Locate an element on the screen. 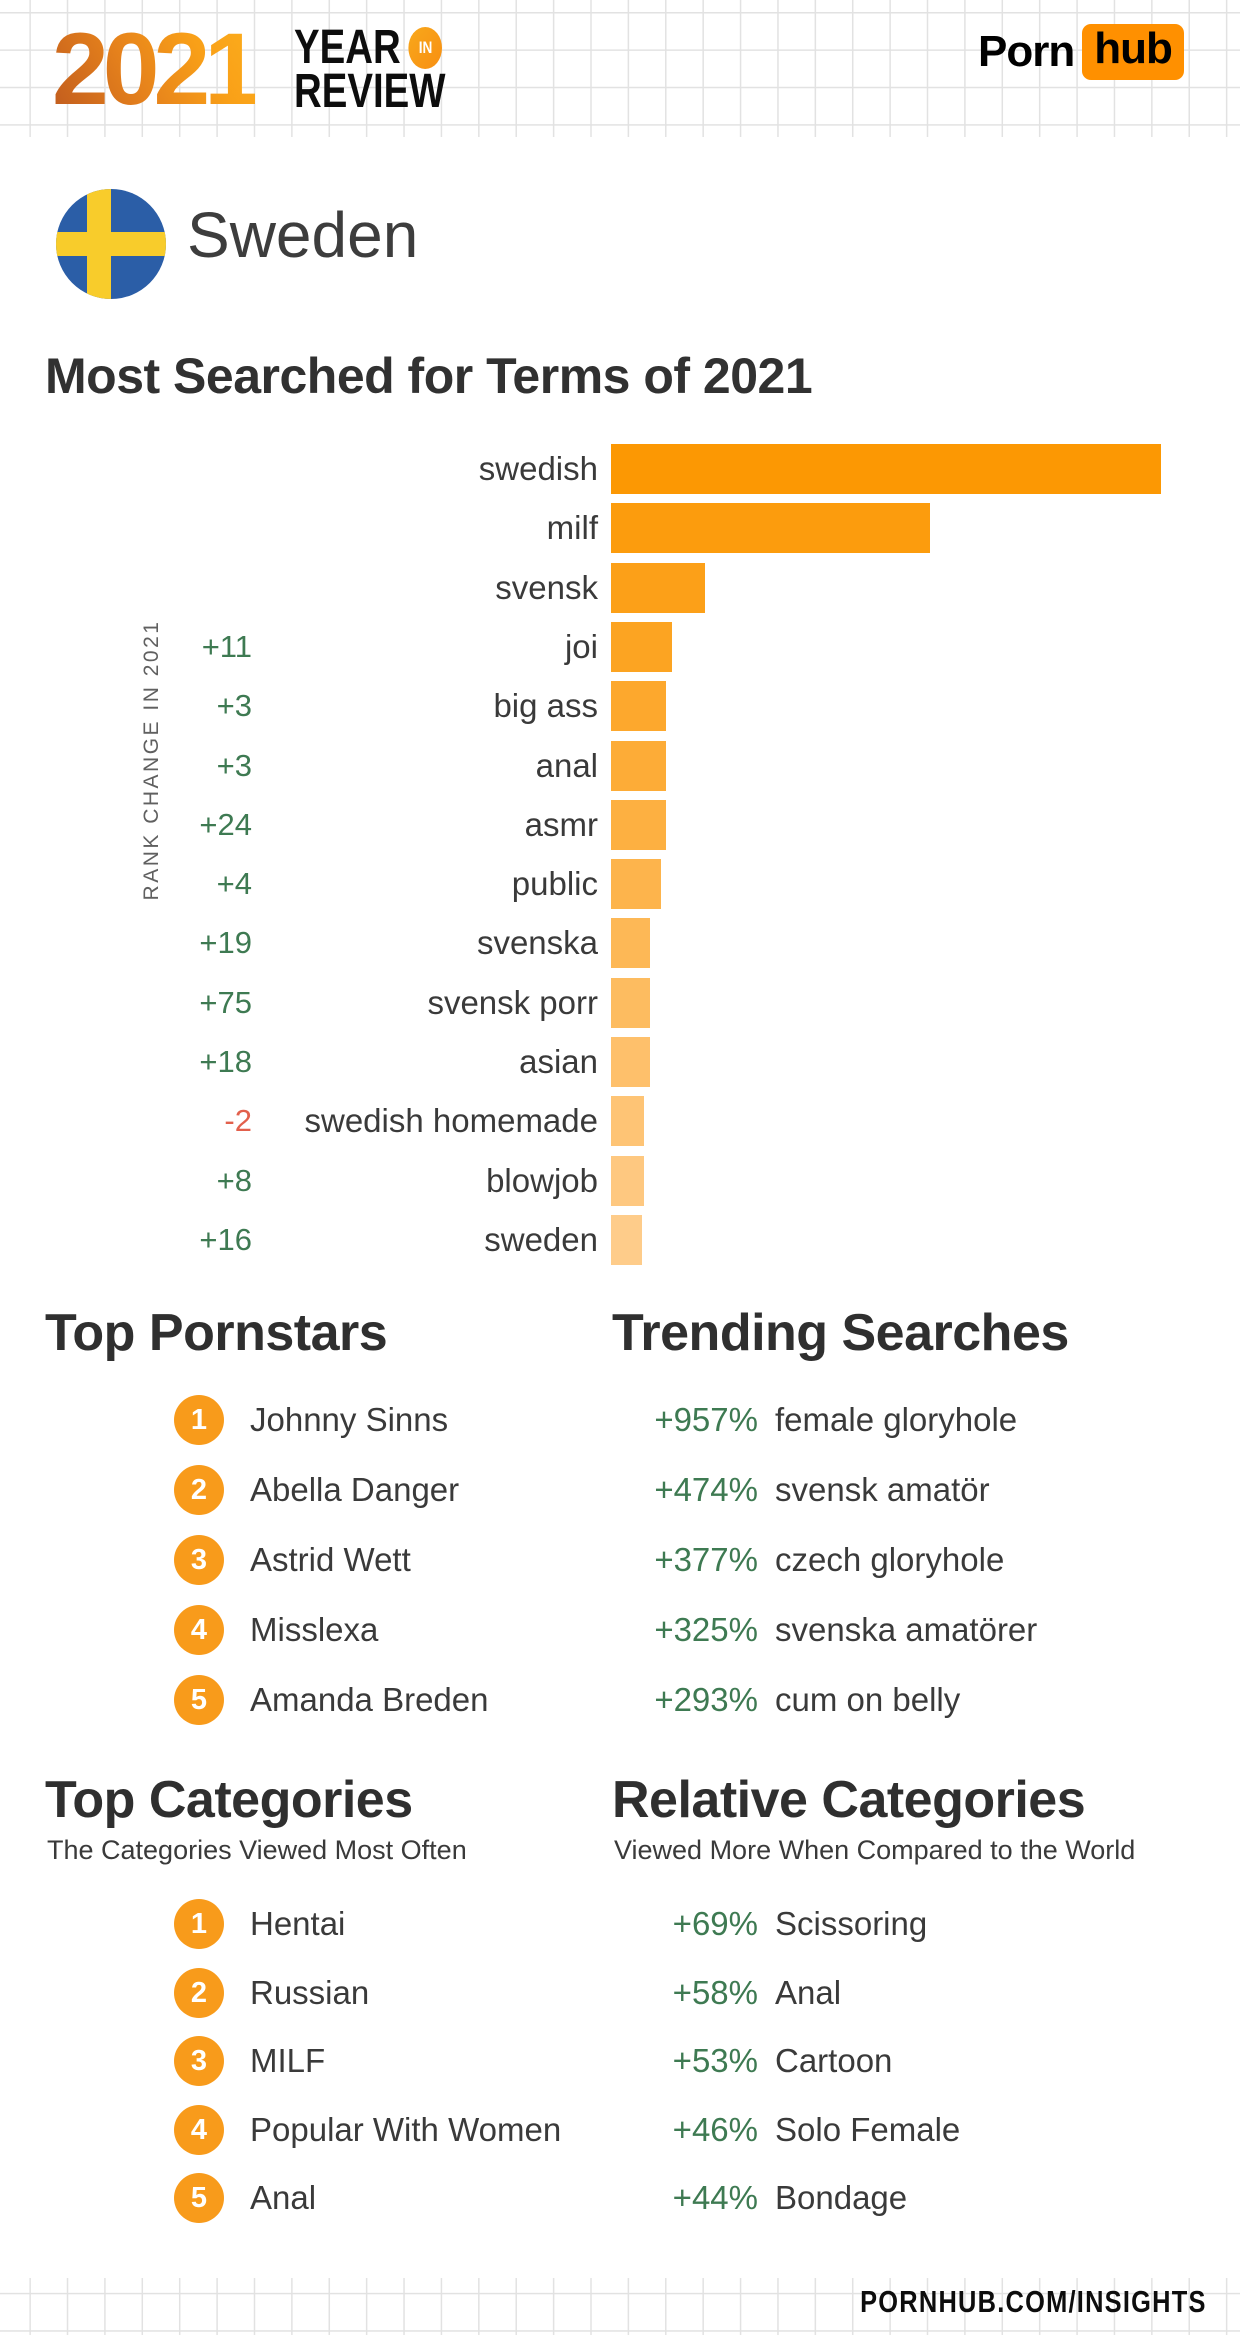 The width and height of the screenshot is (1240, 2335). footer-url: PORNHUB.COM/INSIGHTS is located at coordinates (1033, 2301).